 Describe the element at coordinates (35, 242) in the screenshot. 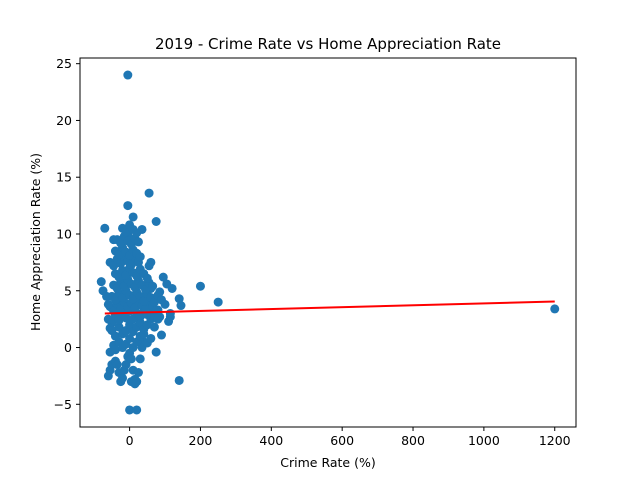

I see `y-axis-label: Home Appreciation Rate (%)` at that location.